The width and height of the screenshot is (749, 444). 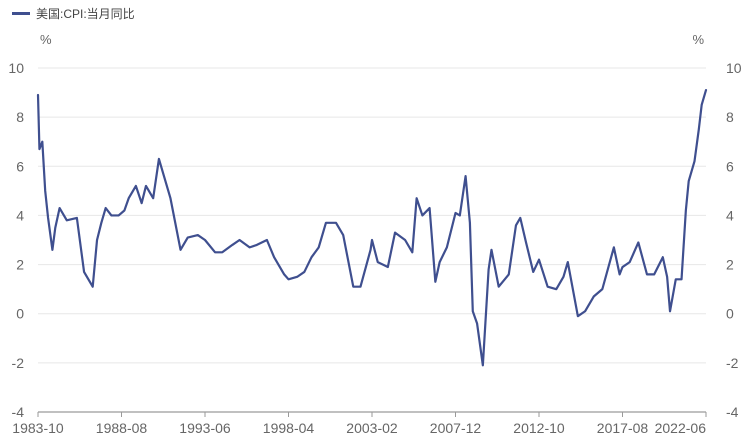 What do you see at coordinates (20, 265) in the screenshot?
I see `y-tick-label-left: 2` at bounding box center [20, 265].